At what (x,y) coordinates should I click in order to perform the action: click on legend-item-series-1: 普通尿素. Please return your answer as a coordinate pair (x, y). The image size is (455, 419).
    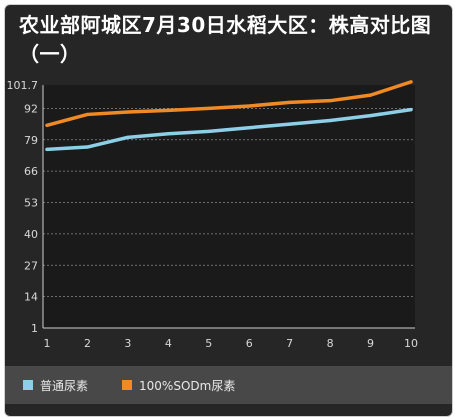
    Looking at the image, I should click on (55, 385).